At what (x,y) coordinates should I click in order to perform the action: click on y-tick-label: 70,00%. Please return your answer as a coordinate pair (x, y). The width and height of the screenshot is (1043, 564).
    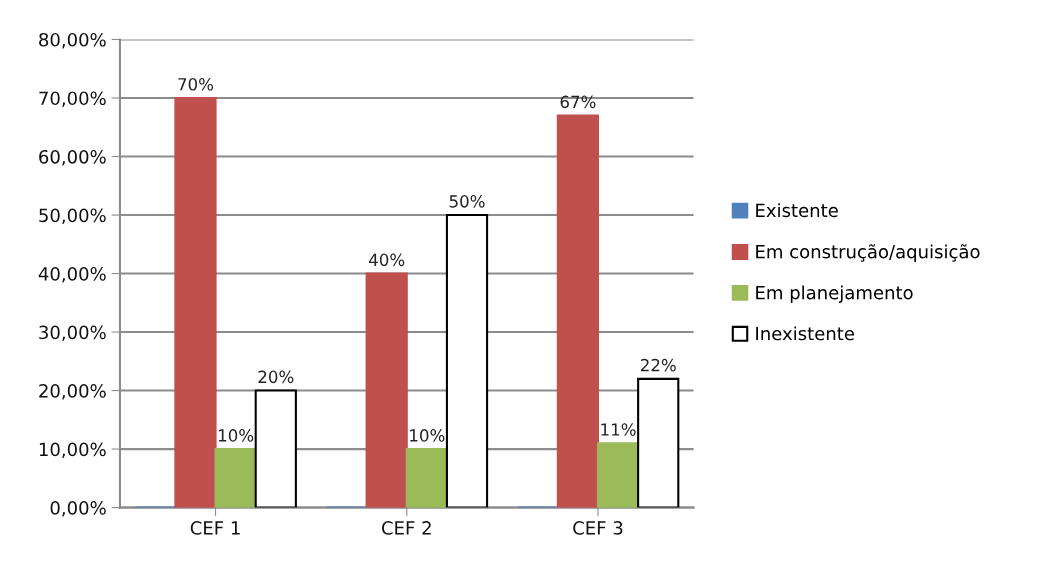
    Looking at the image, I should click on (72, 99).